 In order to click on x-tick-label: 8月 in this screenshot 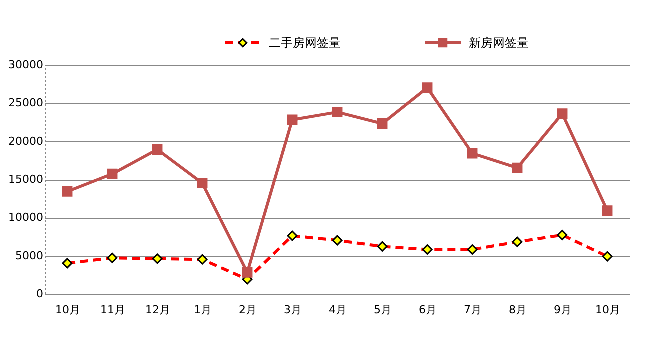, I will do `click(518, 310)`.